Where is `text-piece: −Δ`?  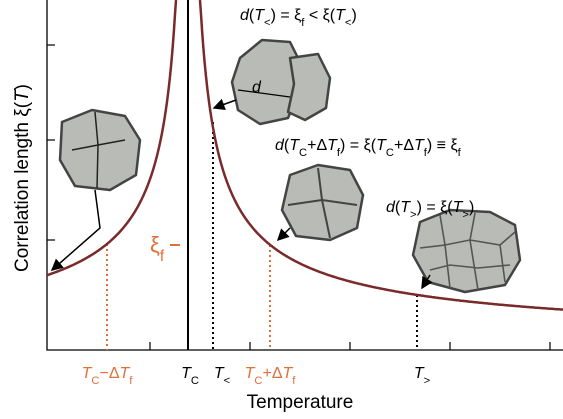
text-piece: −Δ is located at coordinates (109, 373).